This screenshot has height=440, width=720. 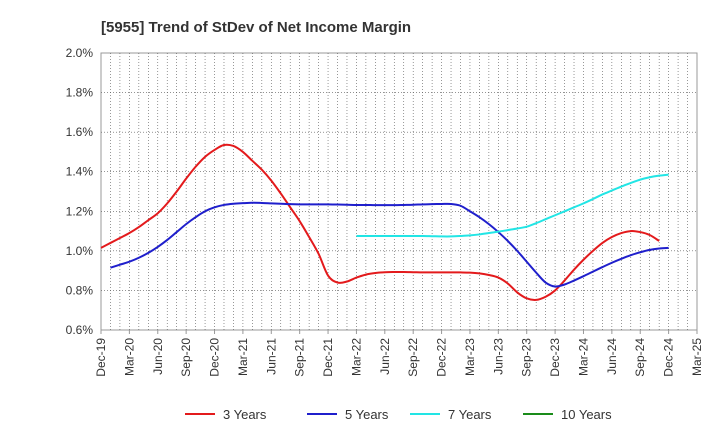 What do you see at coordinates (640, 357) in the screenshot?
I see `x-tick-label: Sep-24` at bounding box center [640, 357].